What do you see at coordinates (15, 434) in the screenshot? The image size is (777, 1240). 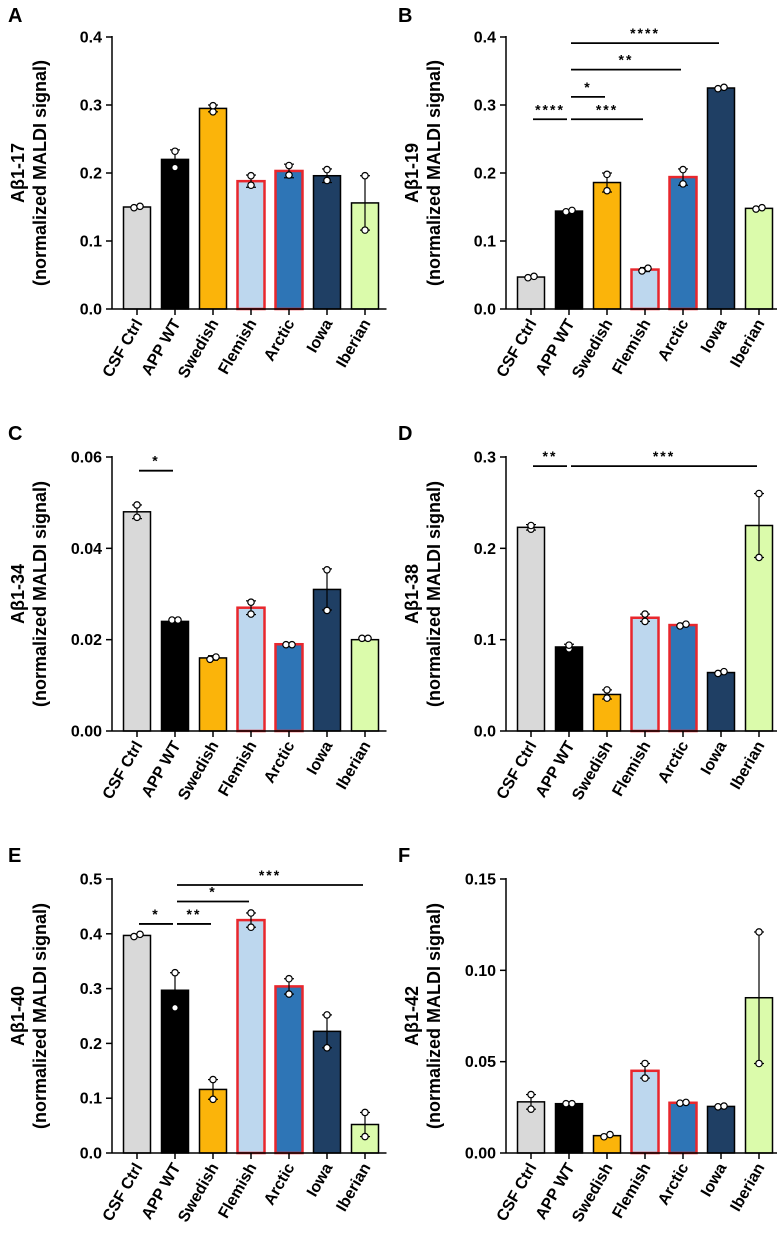 I see `panel-letter: C` at bounding box center [15, 434].